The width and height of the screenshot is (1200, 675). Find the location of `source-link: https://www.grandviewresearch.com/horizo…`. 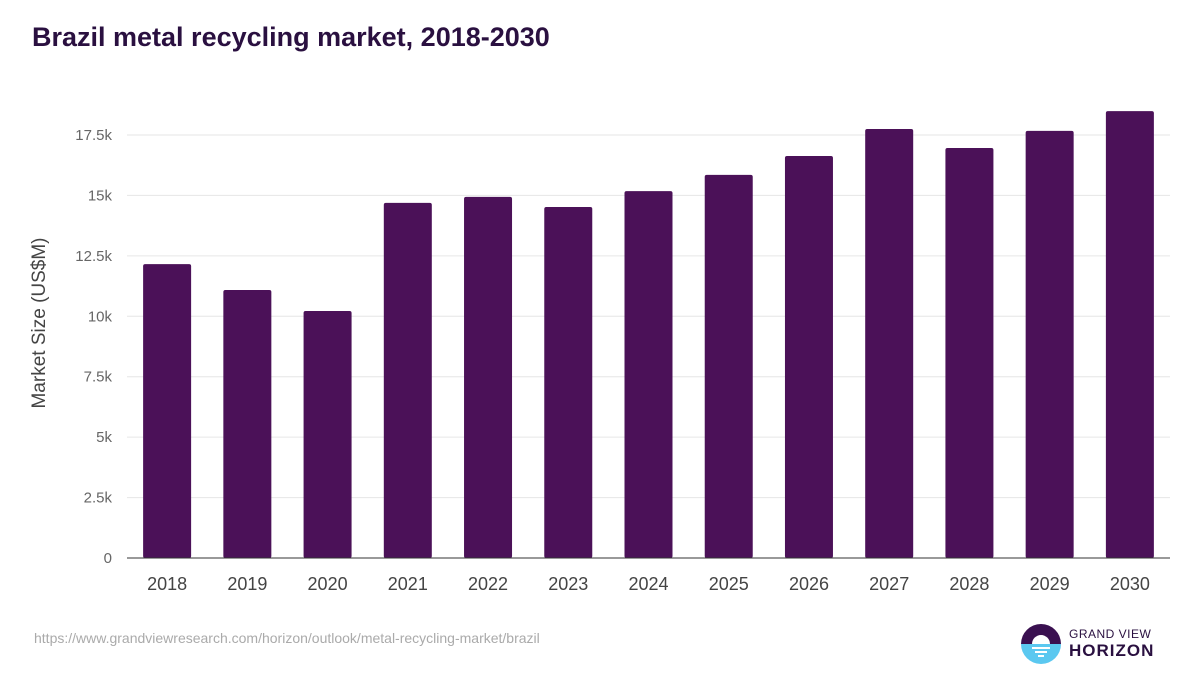

source-link: https://www.grandviewresearch.com/horizo… is located at coordinates (287, 638).